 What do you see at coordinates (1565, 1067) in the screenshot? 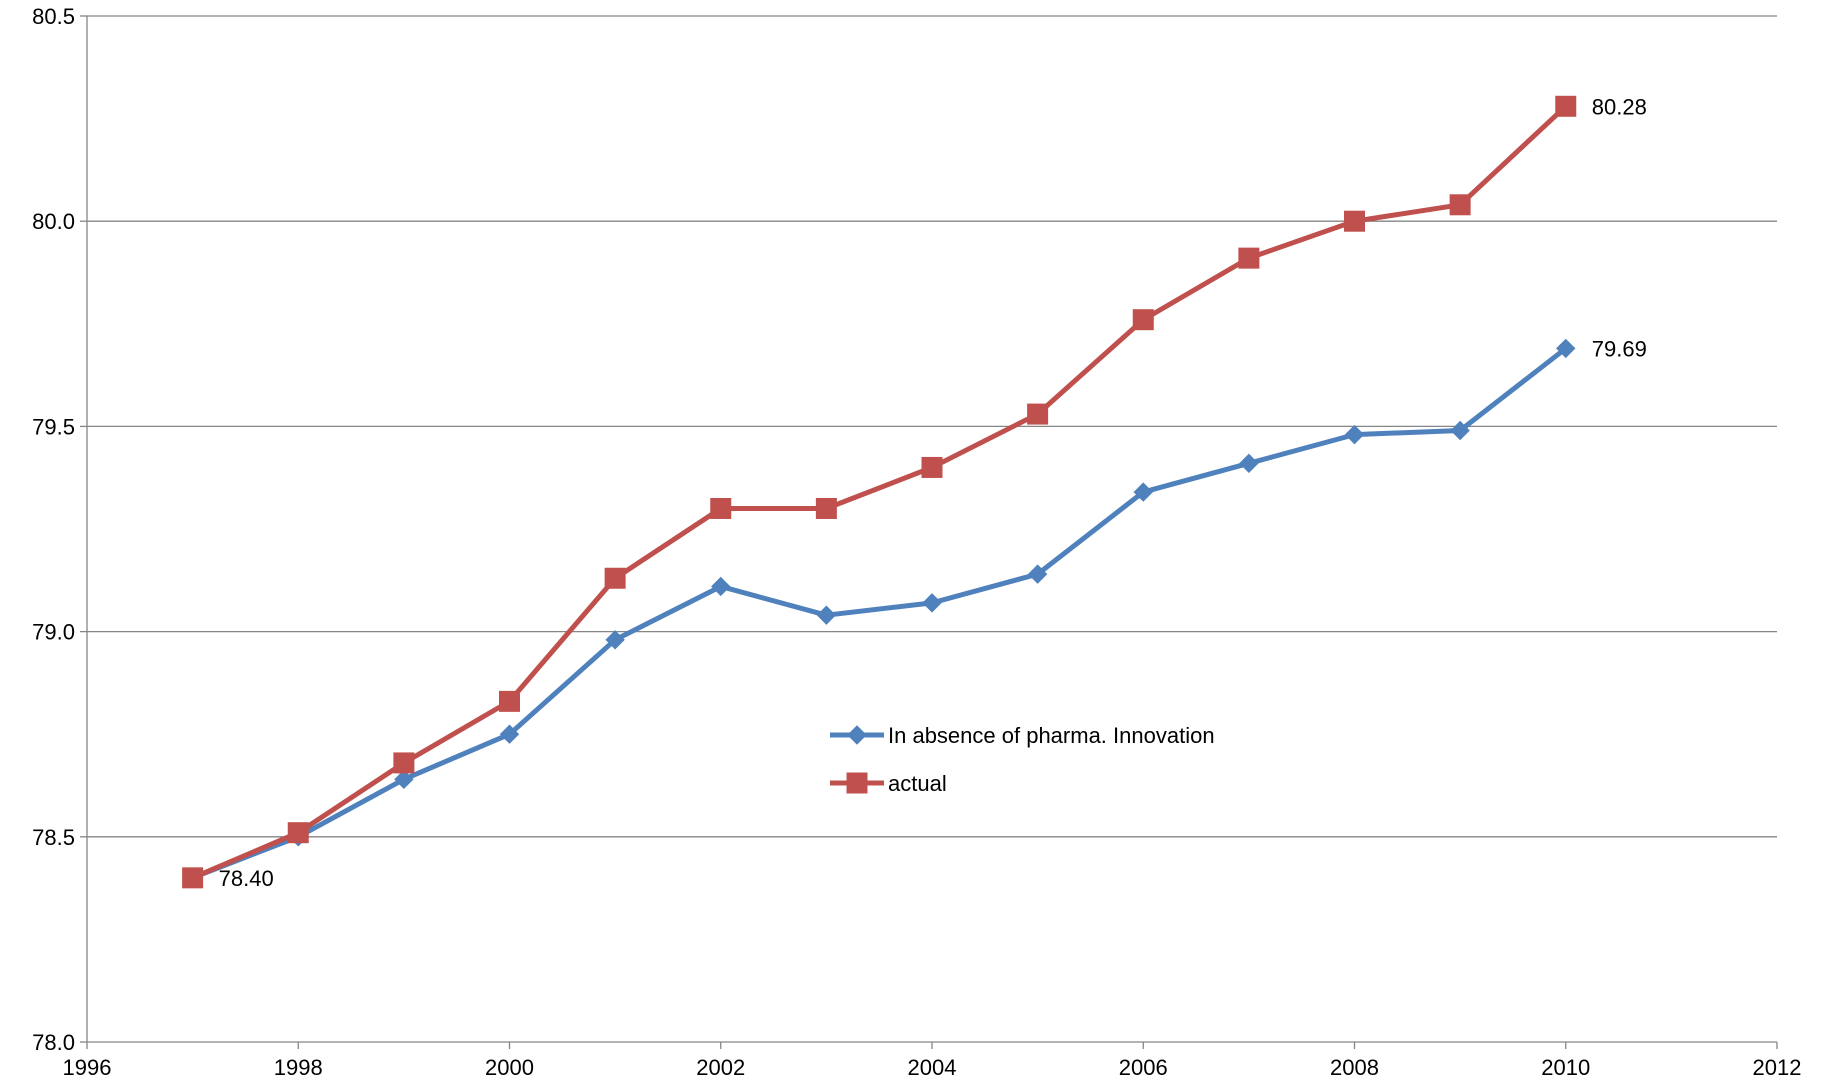
I see `x-tick-label: 2010` at bounding box center [1565, 1067].